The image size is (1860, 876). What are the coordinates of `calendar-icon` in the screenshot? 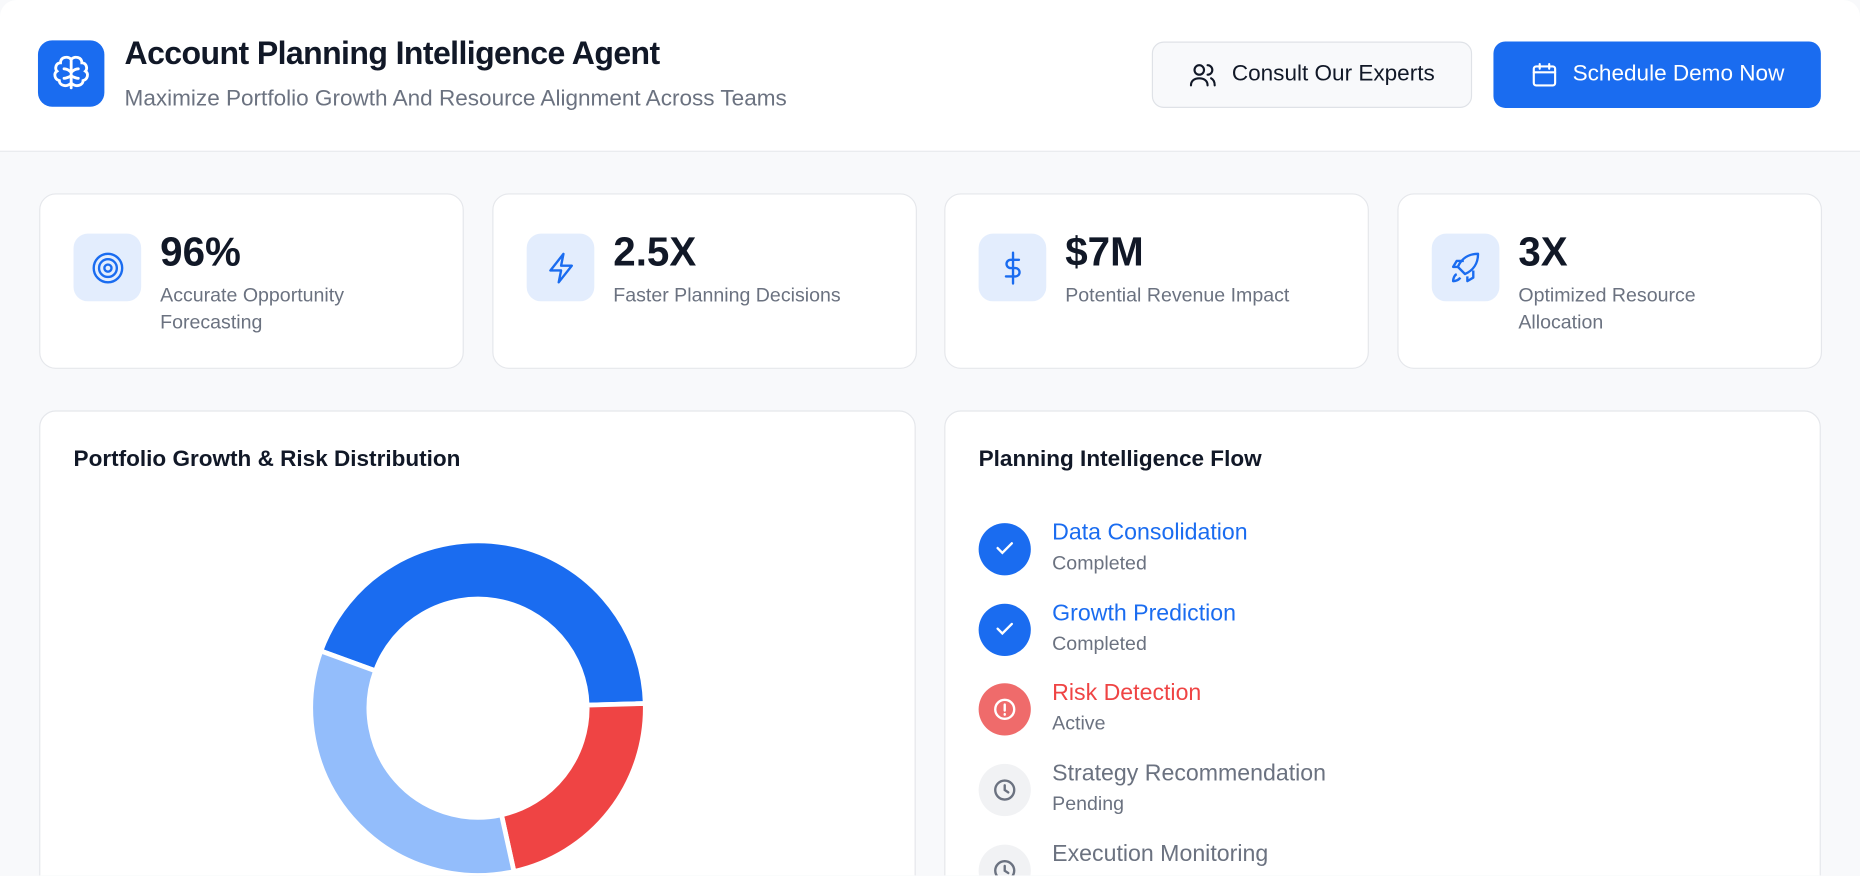 It's located at (1544, 74).